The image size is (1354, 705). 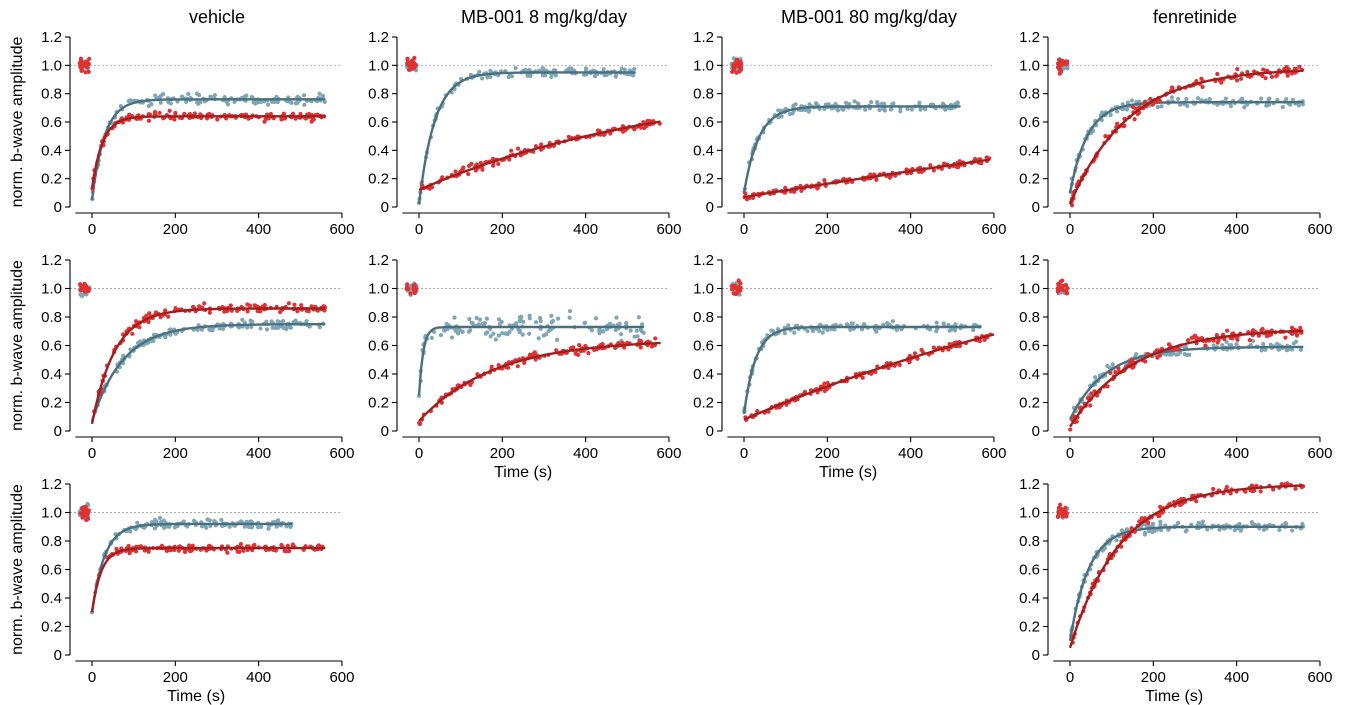 I want to click on column-title: fenretinide, so click(x=1195, y=17).